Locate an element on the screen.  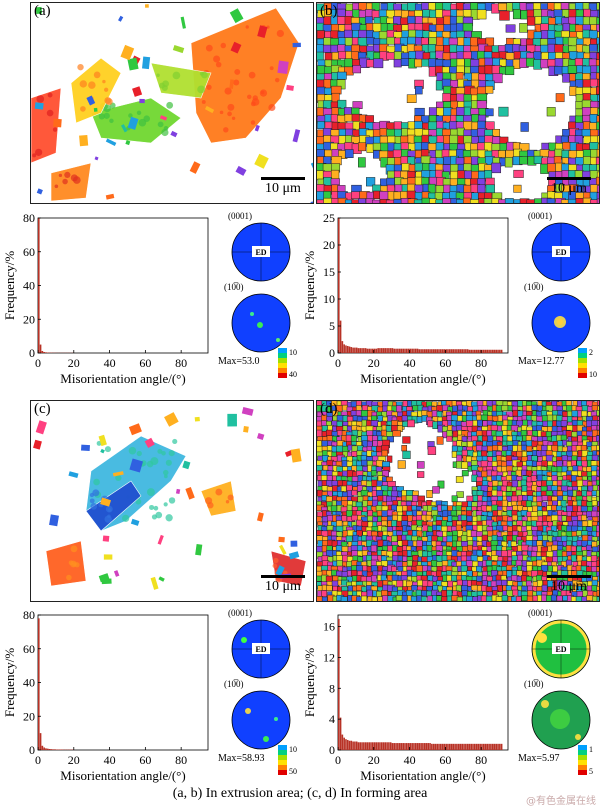
pole-figures-b: (0001) ED (10̅0) Max=12.77 2 10 is located at coordinates (559, 298).